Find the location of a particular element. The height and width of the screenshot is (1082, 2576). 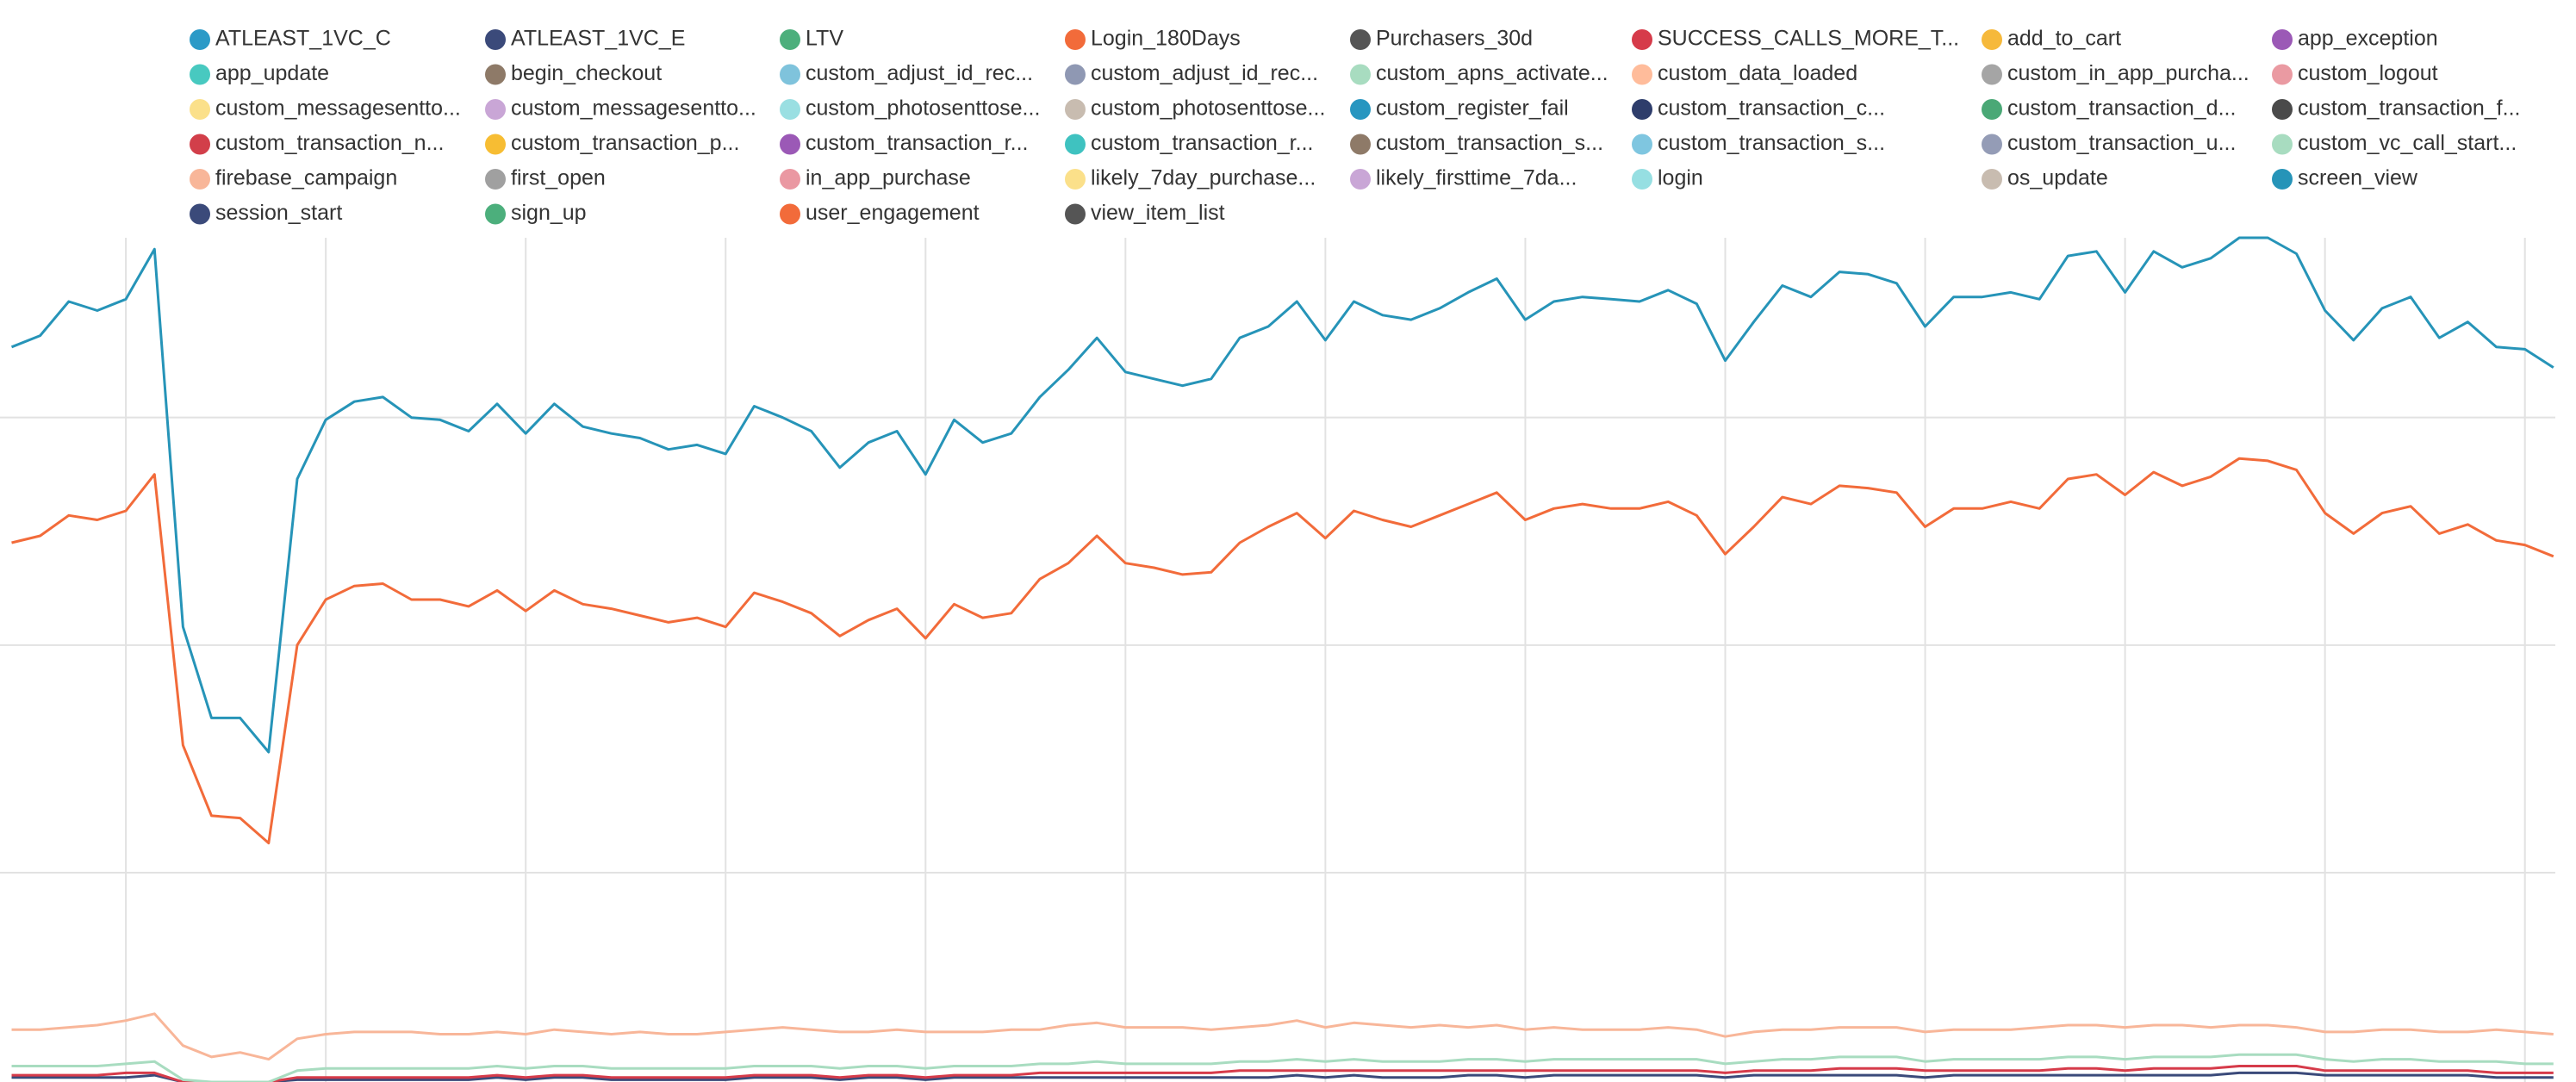

legend-label: ATLEAST_1VC_E is located at coordinates (598, 39).